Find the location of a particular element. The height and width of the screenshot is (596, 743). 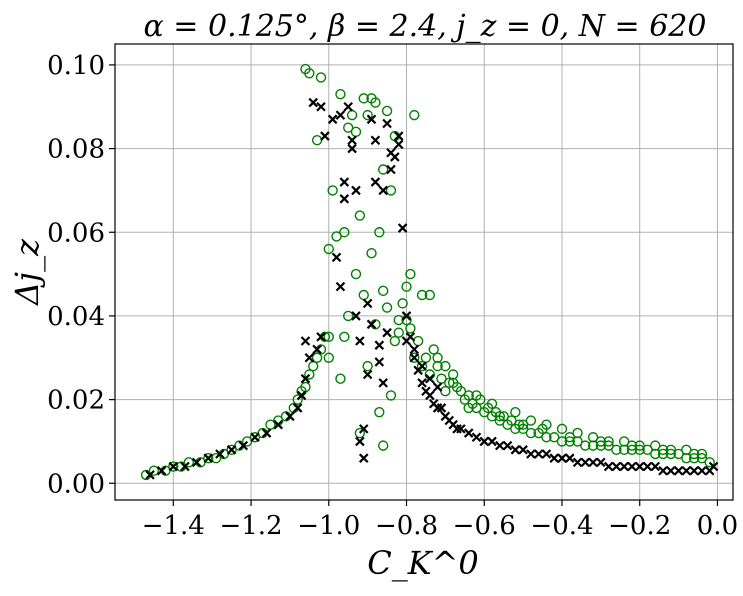

y-tick-label: 0.00 is located at coordinates (76, 484).